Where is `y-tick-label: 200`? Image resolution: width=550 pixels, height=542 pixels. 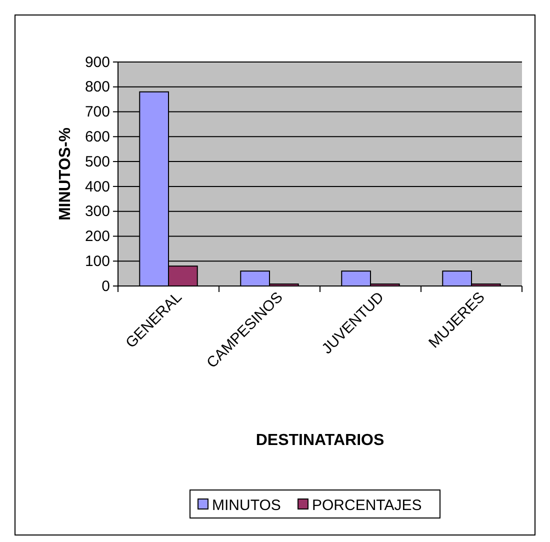
y-tick-label: 200 is located at coordinates (97, 237).